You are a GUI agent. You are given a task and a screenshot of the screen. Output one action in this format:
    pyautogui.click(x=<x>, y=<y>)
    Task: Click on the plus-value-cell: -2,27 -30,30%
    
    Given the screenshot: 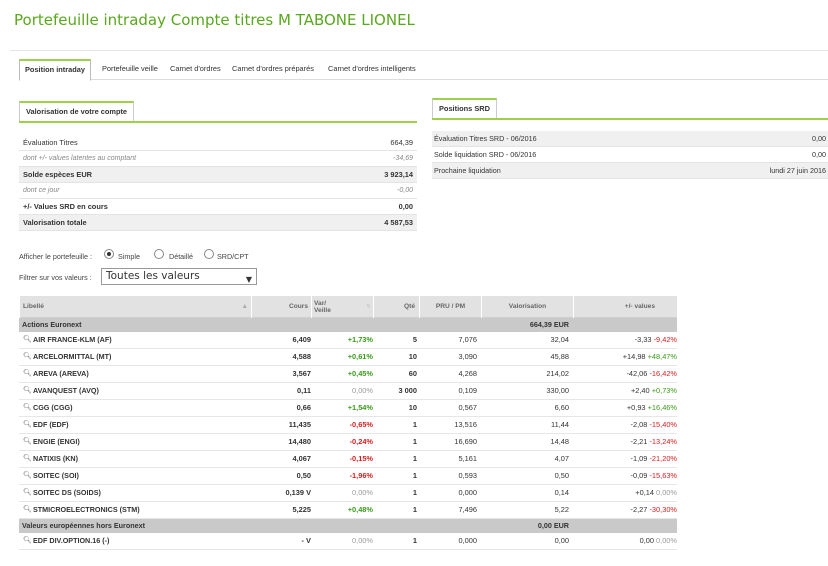 What is the action you would take?
    pyautogui.click(x=624, y=510)
    